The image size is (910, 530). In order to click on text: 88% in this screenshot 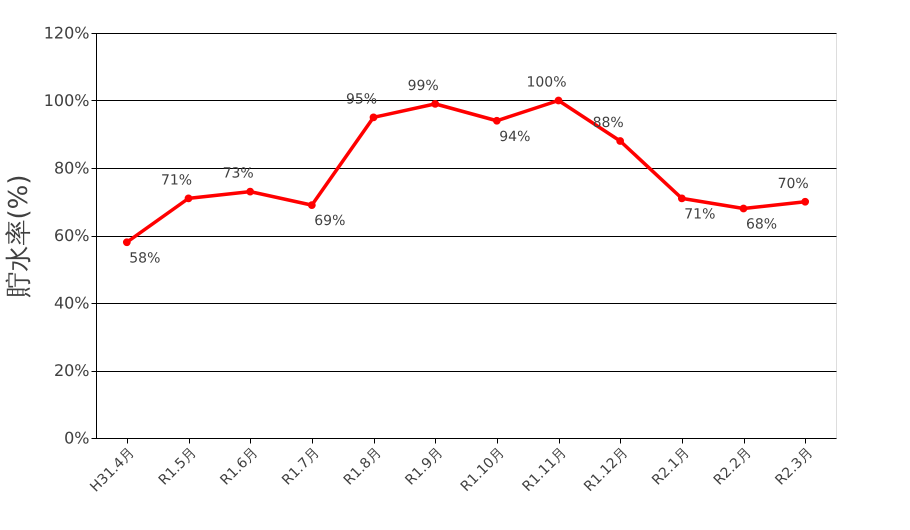, I will do `click(608, 123)`.